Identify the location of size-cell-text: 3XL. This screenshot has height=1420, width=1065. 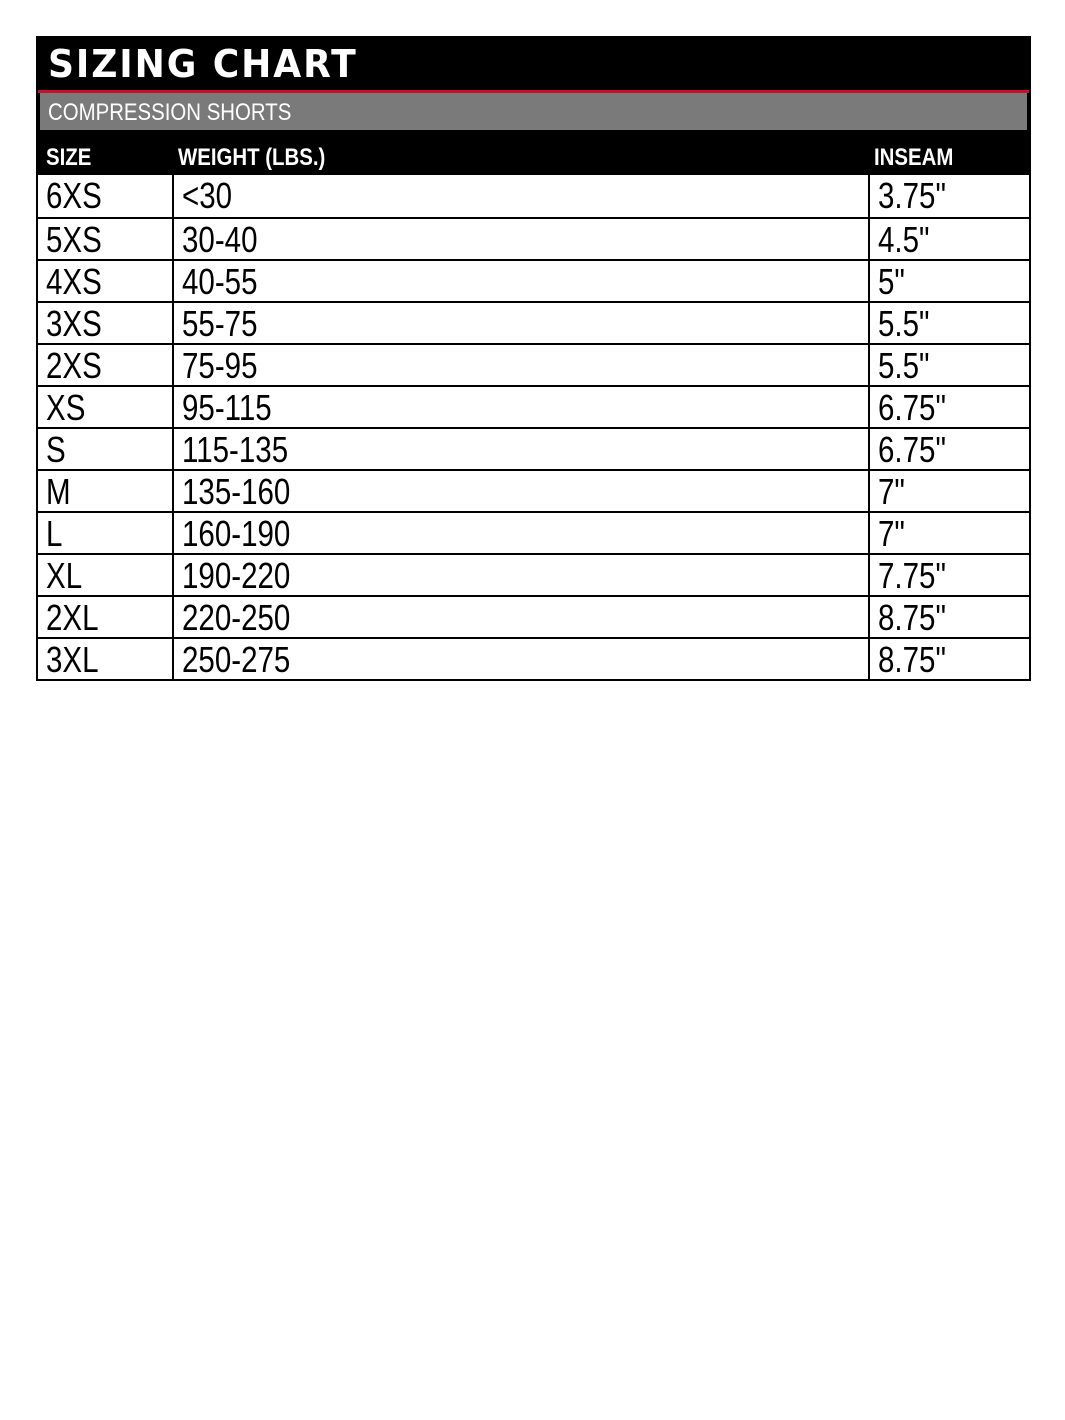
(72, 659).